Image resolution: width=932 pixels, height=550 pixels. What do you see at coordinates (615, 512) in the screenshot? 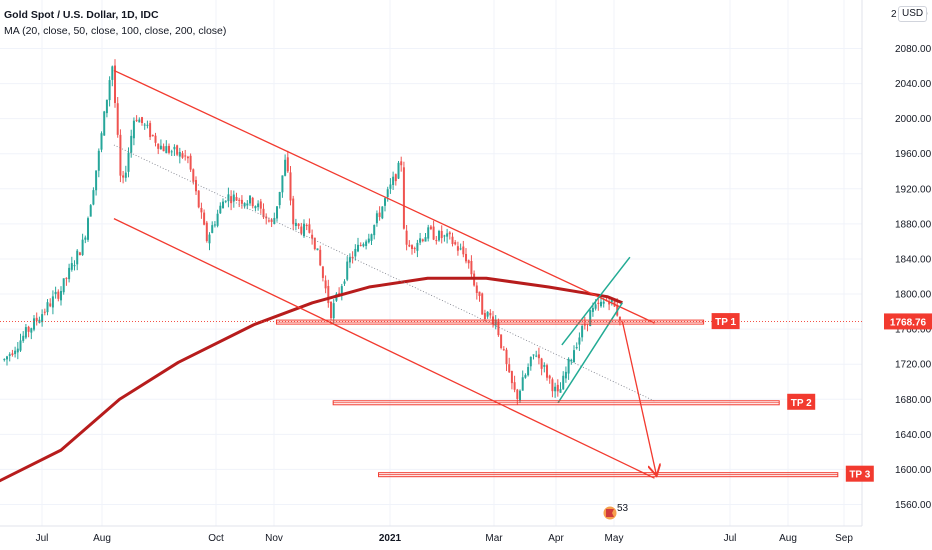
I see `events-badge: 53` at bounding box center [615, 512].